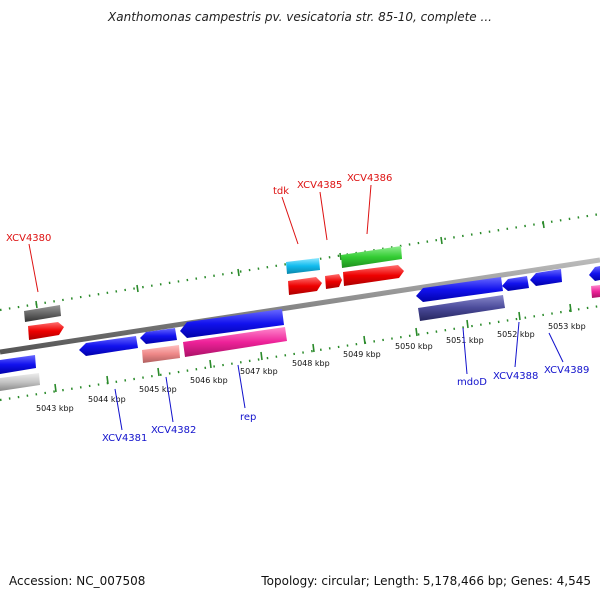 The width and height of the screenshot is (600, 600). I want to click on reverse-gene-labels, so click(339, 376).